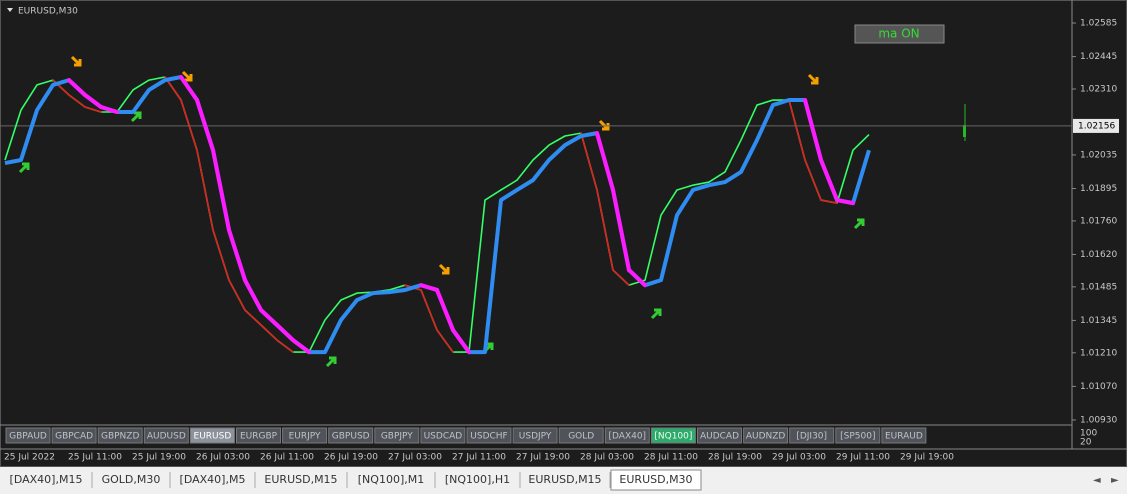  I want to click on symbol-label: GBPCAD, so click(74, 437).